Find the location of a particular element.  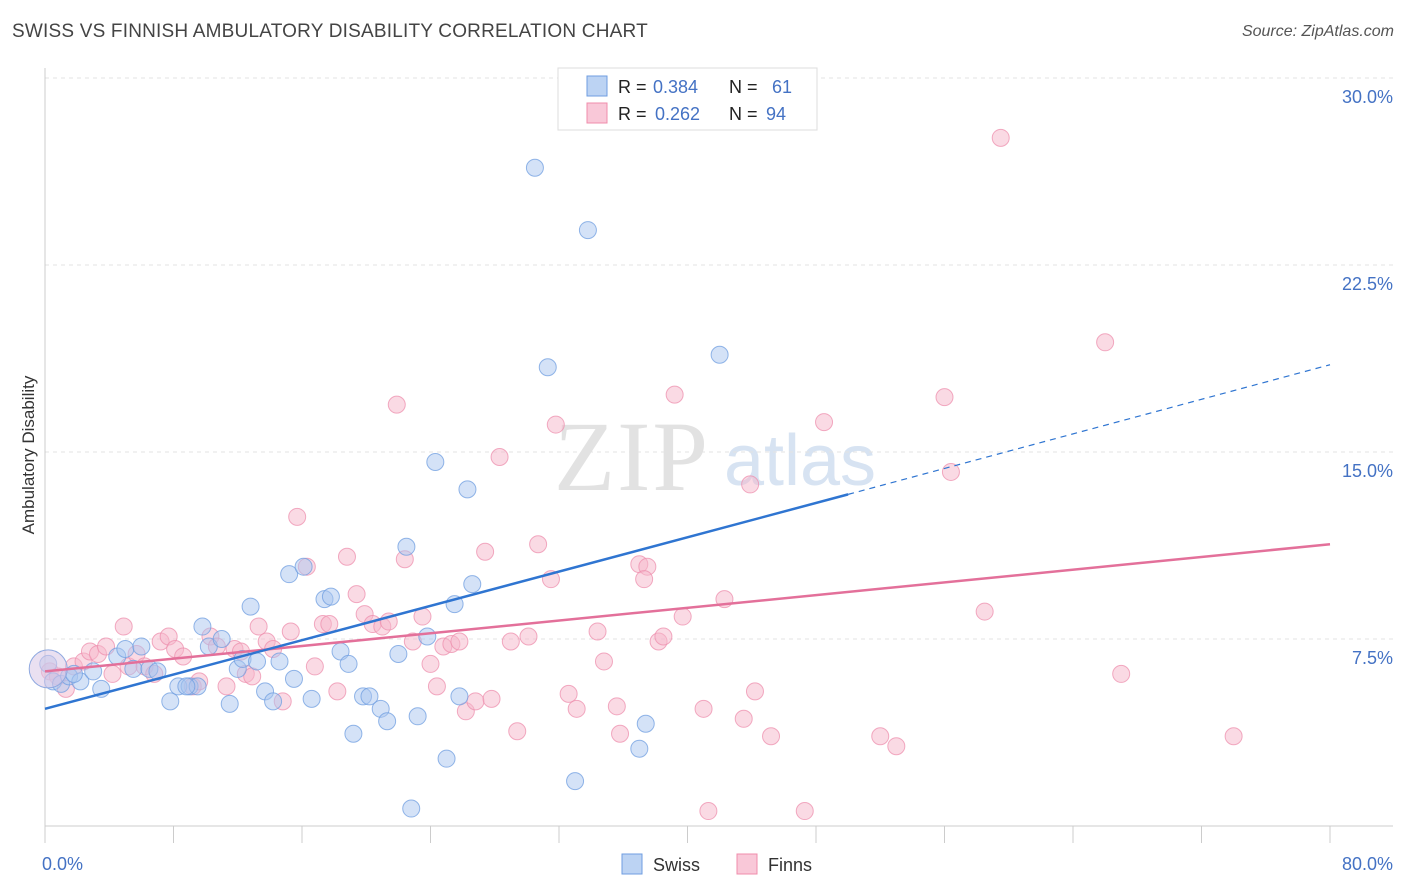

legend-swatch-finns is located at coordinates (597, 113).